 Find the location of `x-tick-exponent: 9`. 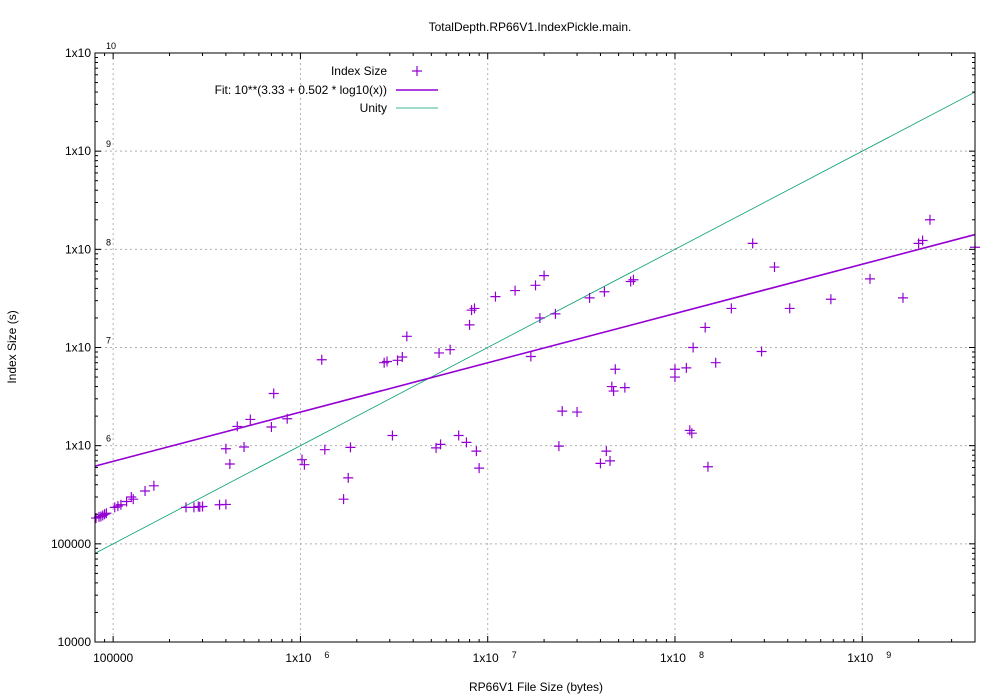

x-tick-exponent: 9 is located at coordinates (888, 655).